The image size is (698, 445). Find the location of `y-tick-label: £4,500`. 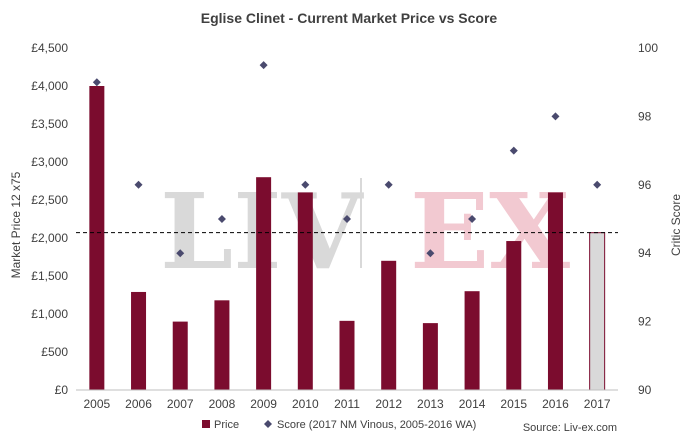

y-tick-label: £4,500 is located at coordinates (49, 48).